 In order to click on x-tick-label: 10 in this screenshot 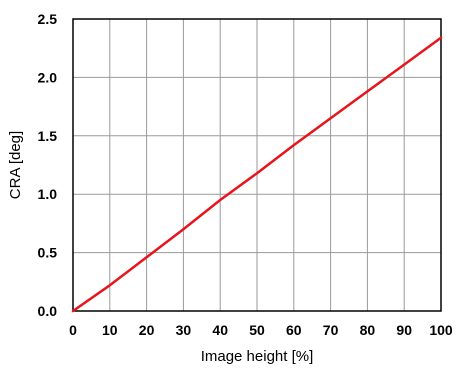, I will do `click(110, 330)`.